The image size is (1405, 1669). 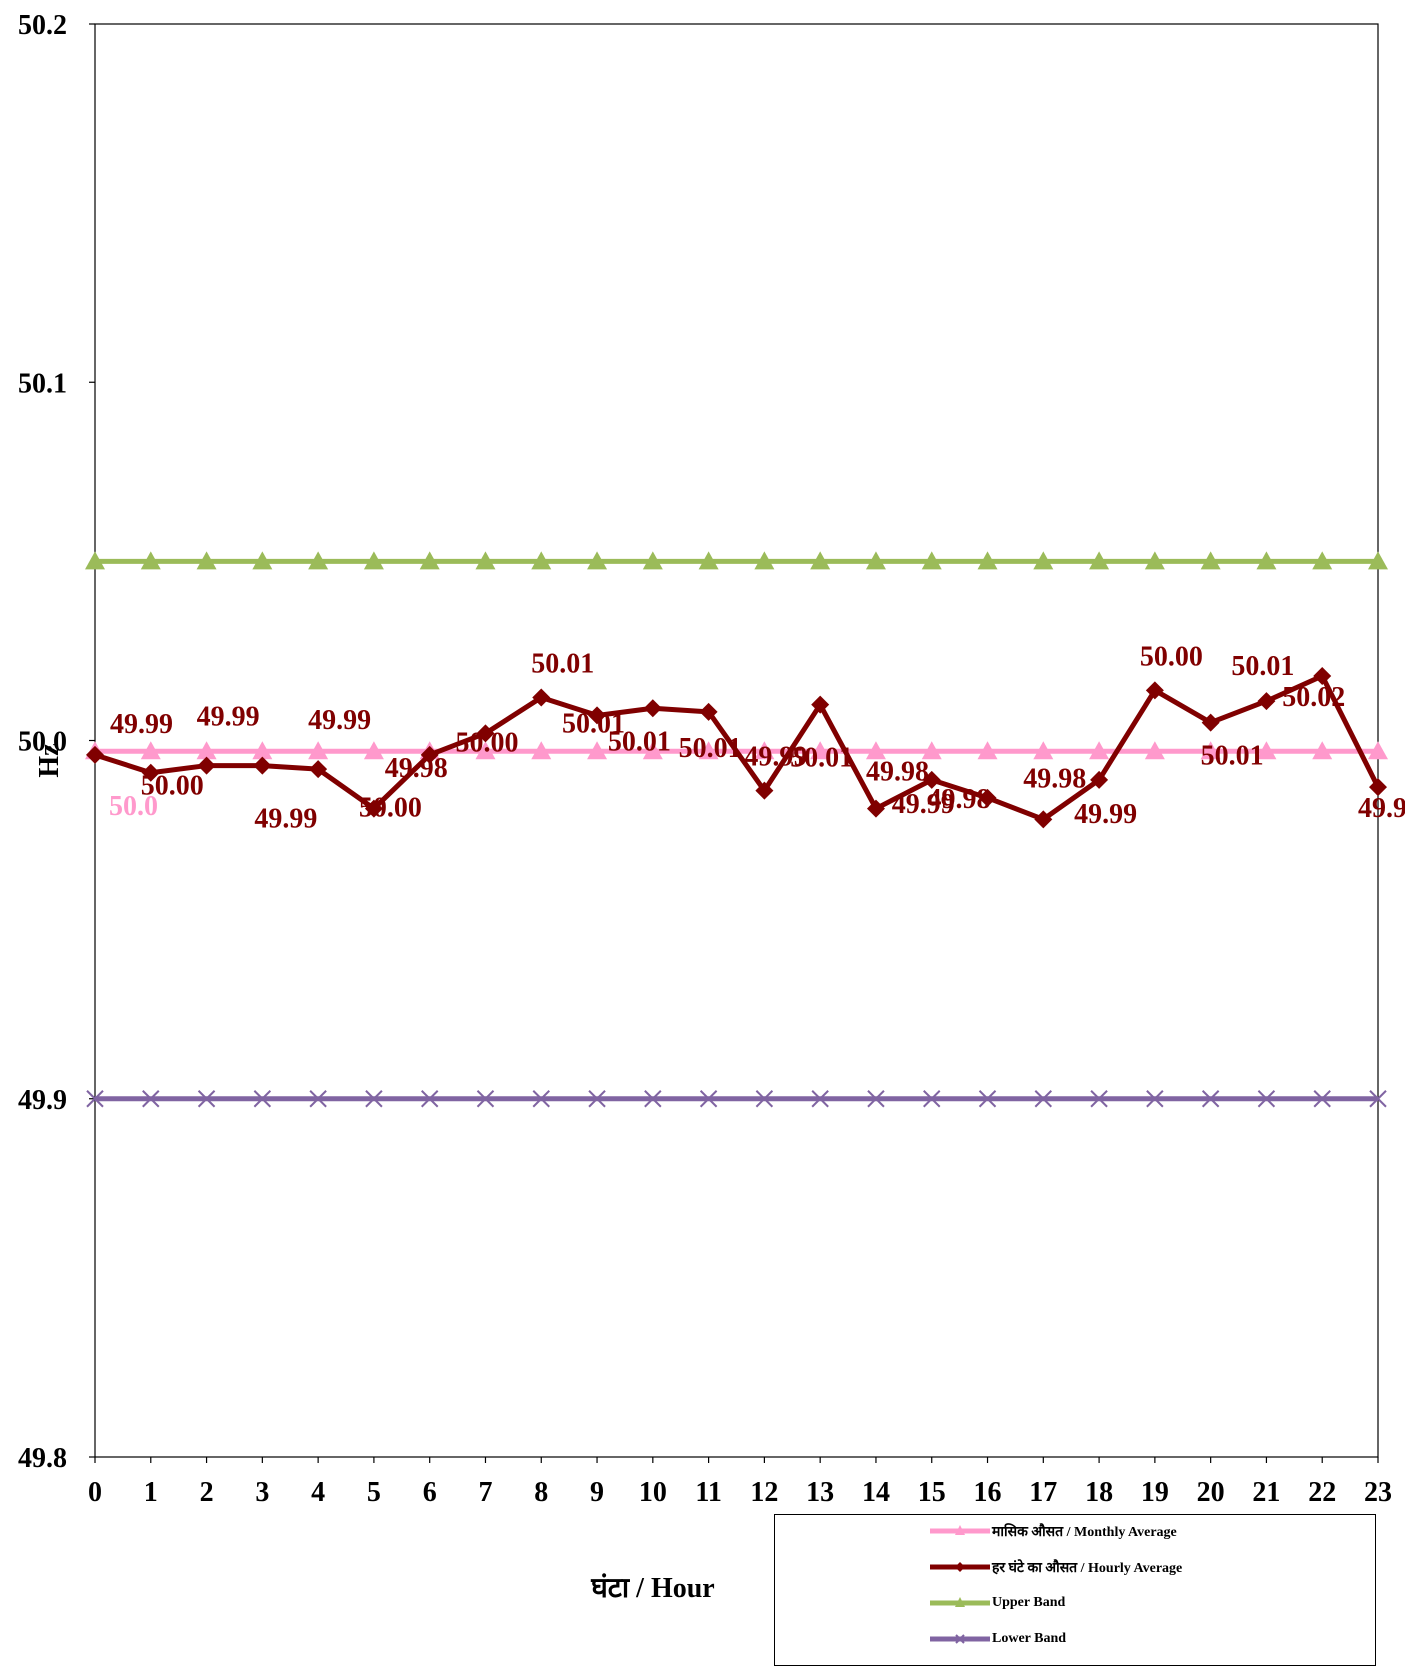 What do you see at coordinates (42, 1458) in the screenshot?
I see `y-tick-label: 49.8` at bounding box center [42, 1458].